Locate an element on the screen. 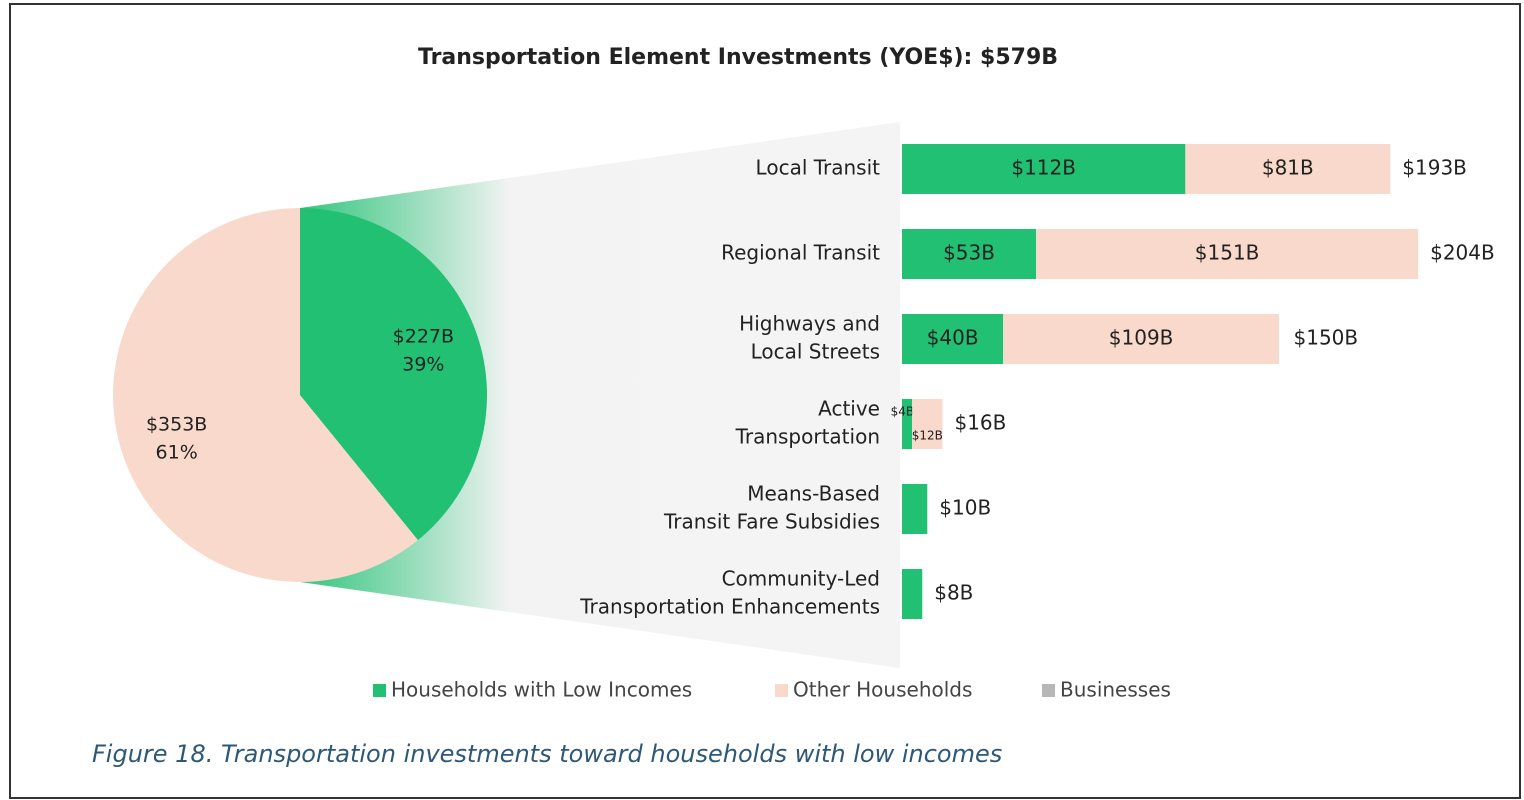 Image resolution: width=1524 pixels, height=800 pixels. category-label: Means-Based is located at coordinates (813, 494).